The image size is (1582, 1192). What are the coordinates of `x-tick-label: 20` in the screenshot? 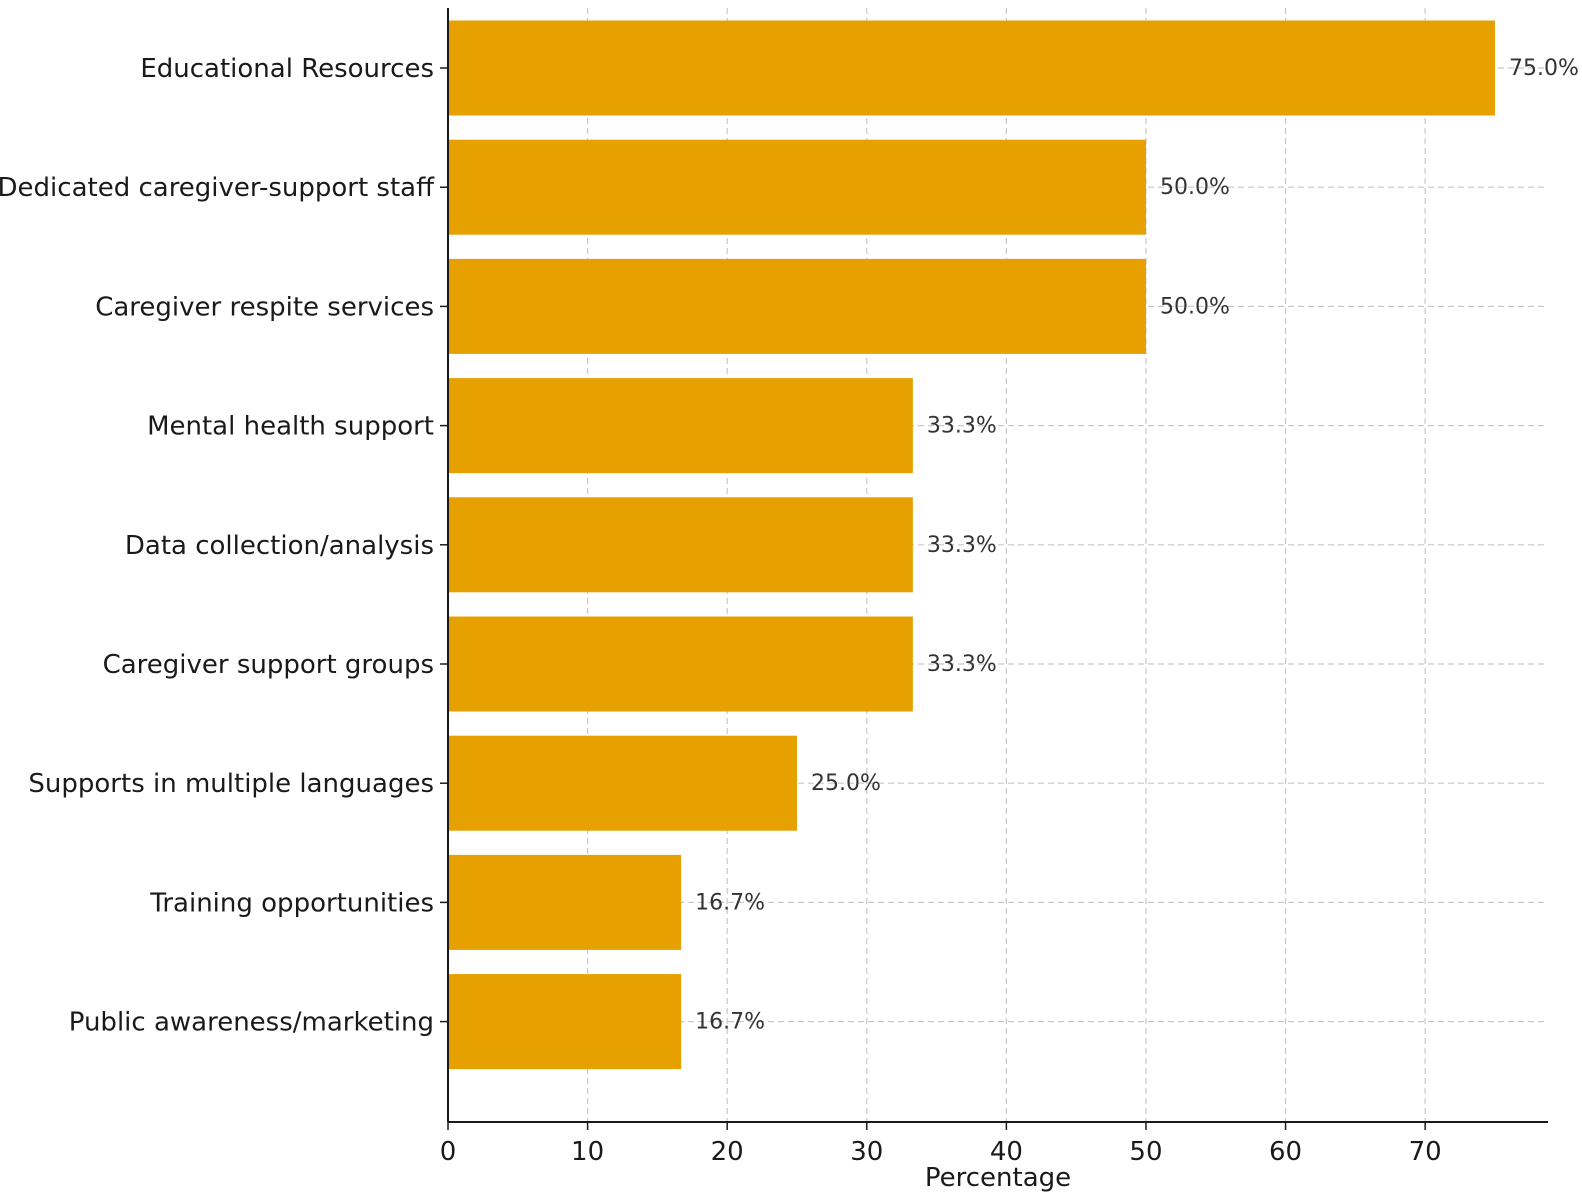 It's located at (727, 1152).